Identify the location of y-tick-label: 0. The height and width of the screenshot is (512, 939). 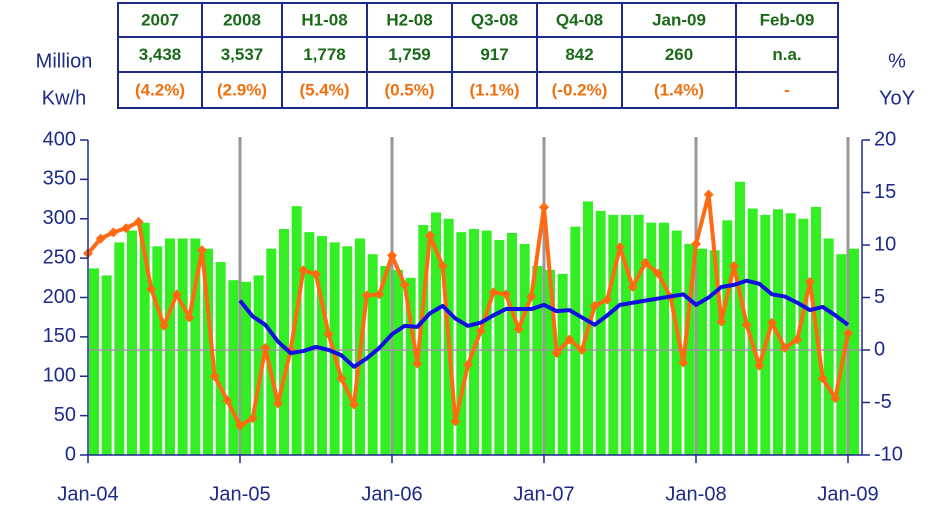
(70, 454).